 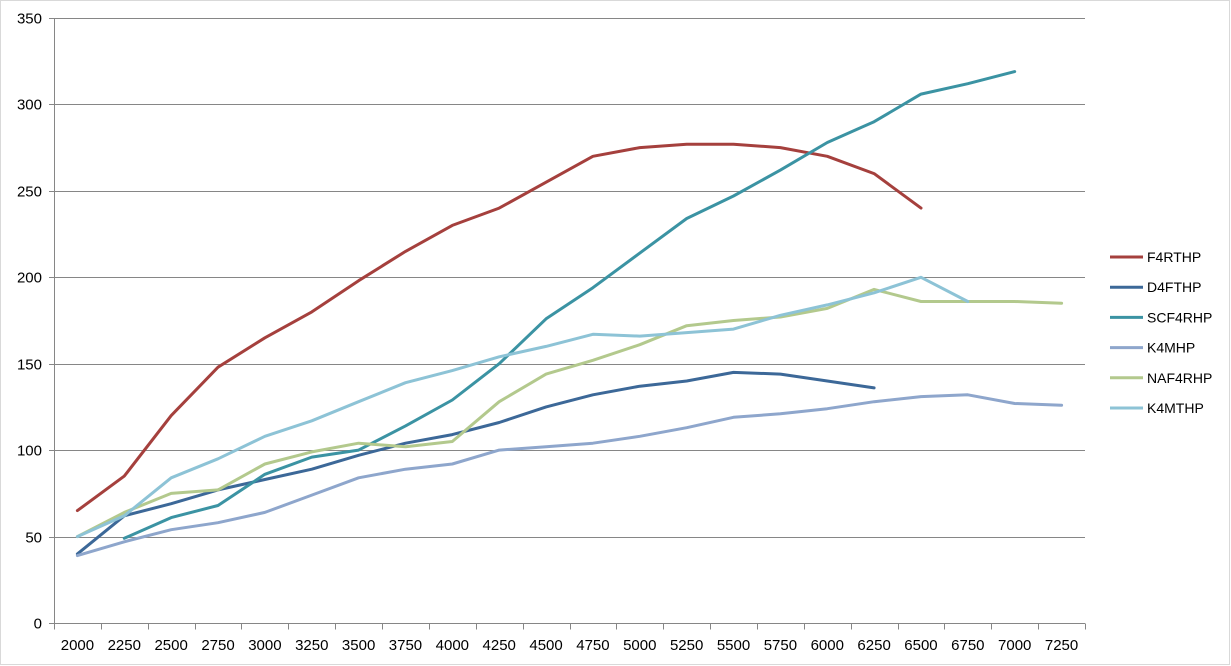 I want to click on x-tick-label: 5000, so click(x=639, y=645).